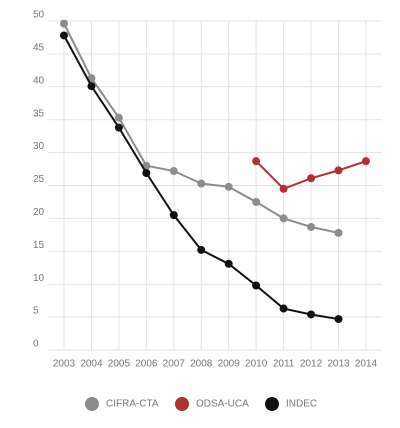 The image size is (400, 428). I want to click on x-tick-label: 2010, so click(256, 364).